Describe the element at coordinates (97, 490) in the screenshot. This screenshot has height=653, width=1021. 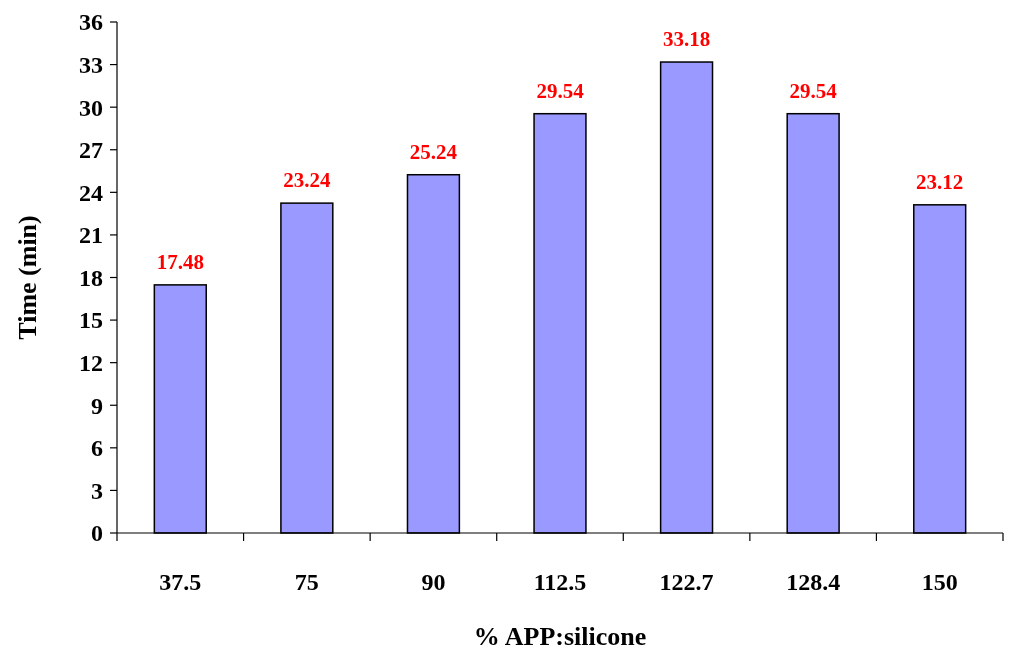
I see `y-tick-label: 3` at that location.